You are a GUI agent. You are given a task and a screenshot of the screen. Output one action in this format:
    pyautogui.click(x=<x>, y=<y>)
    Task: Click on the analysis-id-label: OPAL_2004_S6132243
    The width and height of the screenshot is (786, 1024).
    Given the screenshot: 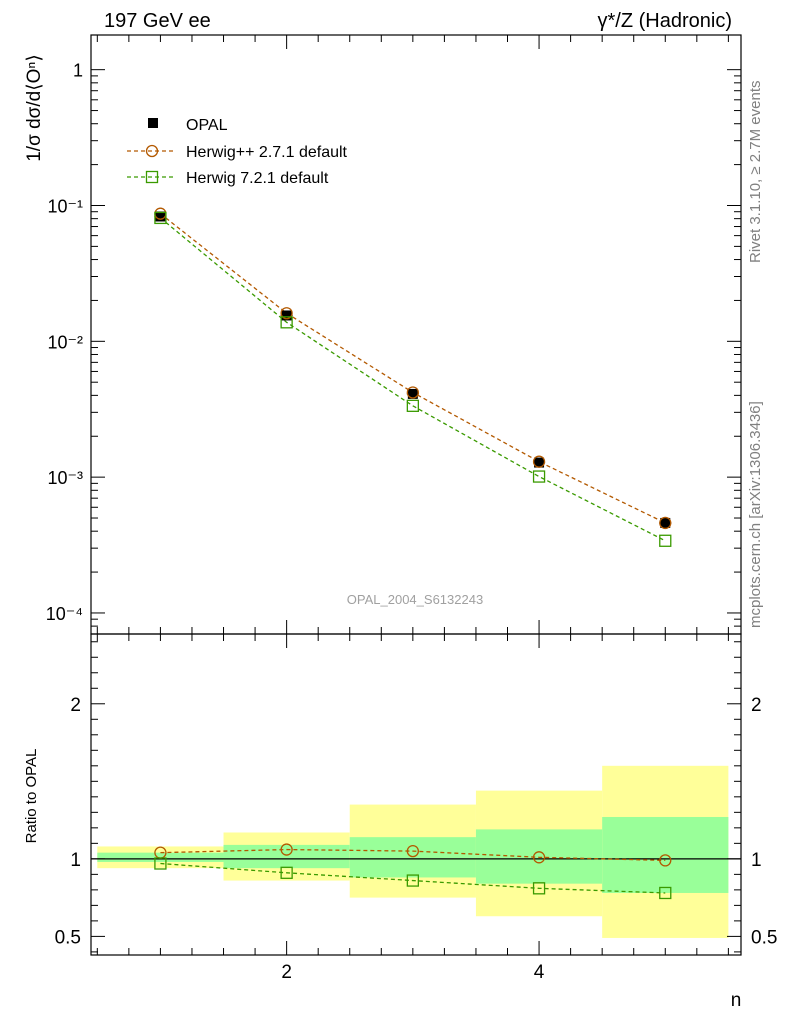 What is the action you would take?
    pyautogui.click(x=415, y=599)
    